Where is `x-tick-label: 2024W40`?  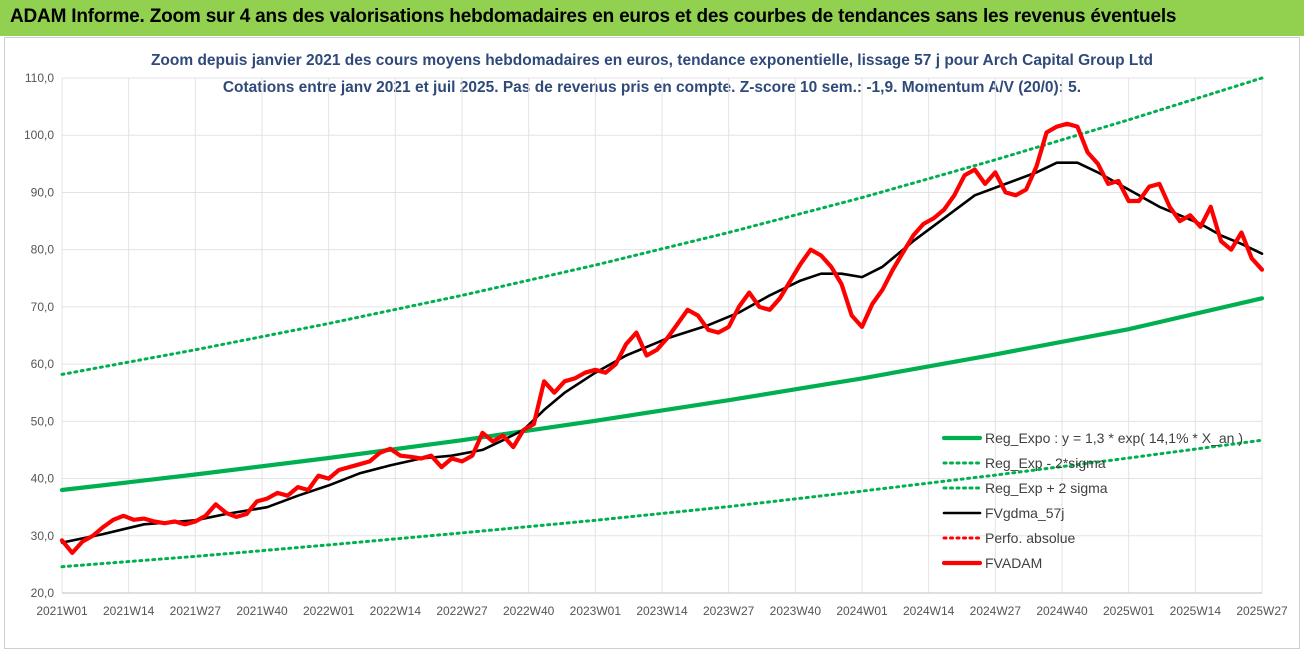 x-tick-label: 2024W40 is located at coordinates (1062, 611).